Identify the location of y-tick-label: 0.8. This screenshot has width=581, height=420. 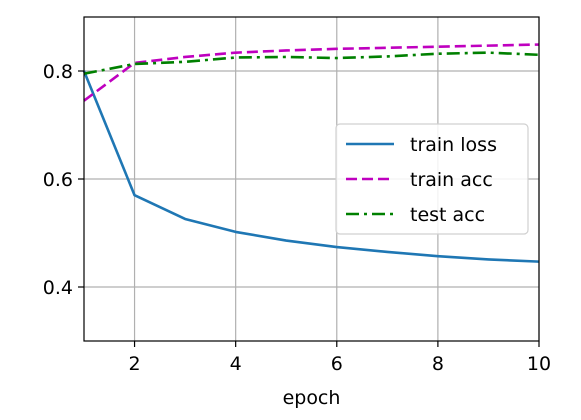
(58, 72).